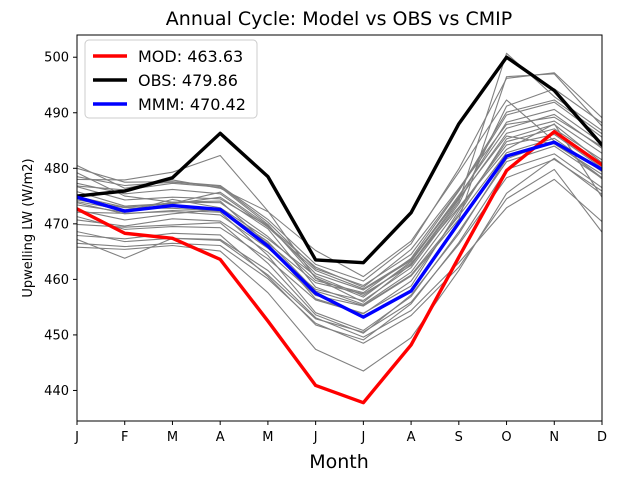 Image resolution: width=640 pixels, height=480 pixels. What do you see at coordinates (124, 437) in the screenshot?
I see `x-tick-label: F` at bounding box center [124, 437].